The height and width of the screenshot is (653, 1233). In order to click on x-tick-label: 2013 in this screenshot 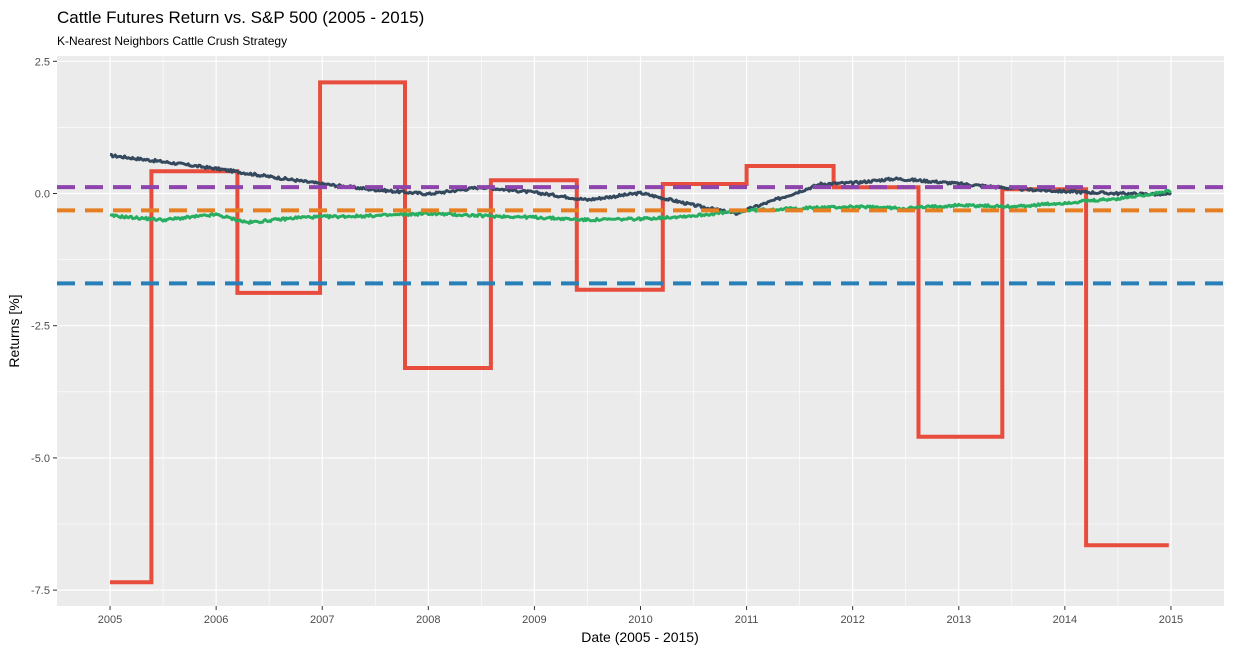, I will do `click(959, 620)`.